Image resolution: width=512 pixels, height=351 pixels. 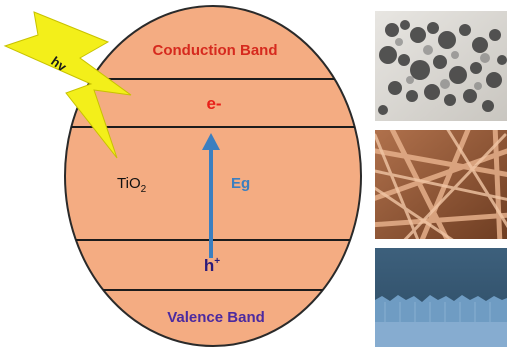 I want to click on hole-label: h+, so click(x=212, y=265).